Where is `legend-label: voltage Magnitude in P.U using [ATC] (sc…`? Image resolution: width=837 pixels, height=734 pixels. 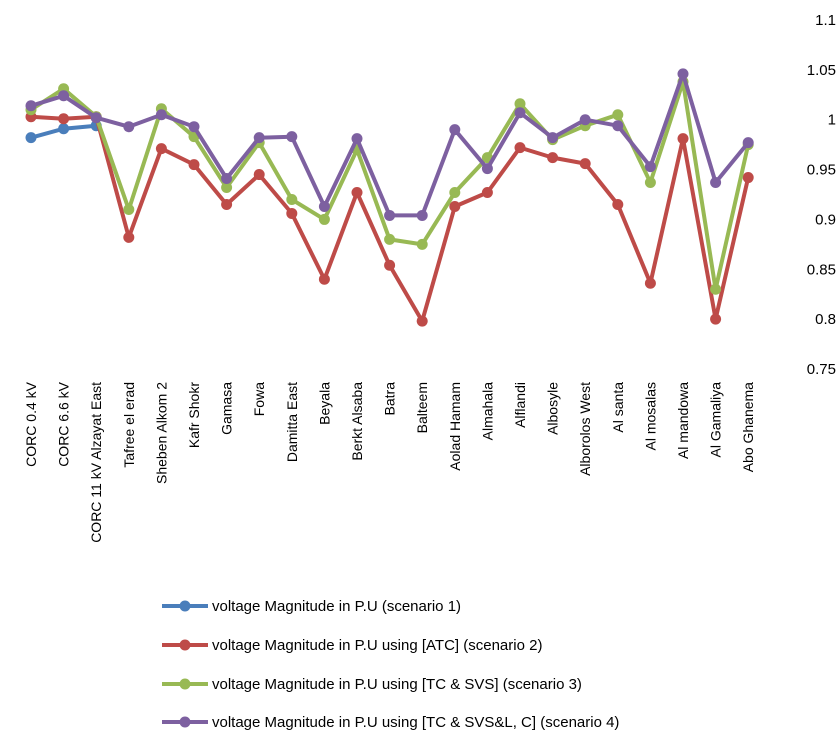 legend-label: voltage Magnitude in P.U using [ATC] (sc… is located at coordinates (377, 645).